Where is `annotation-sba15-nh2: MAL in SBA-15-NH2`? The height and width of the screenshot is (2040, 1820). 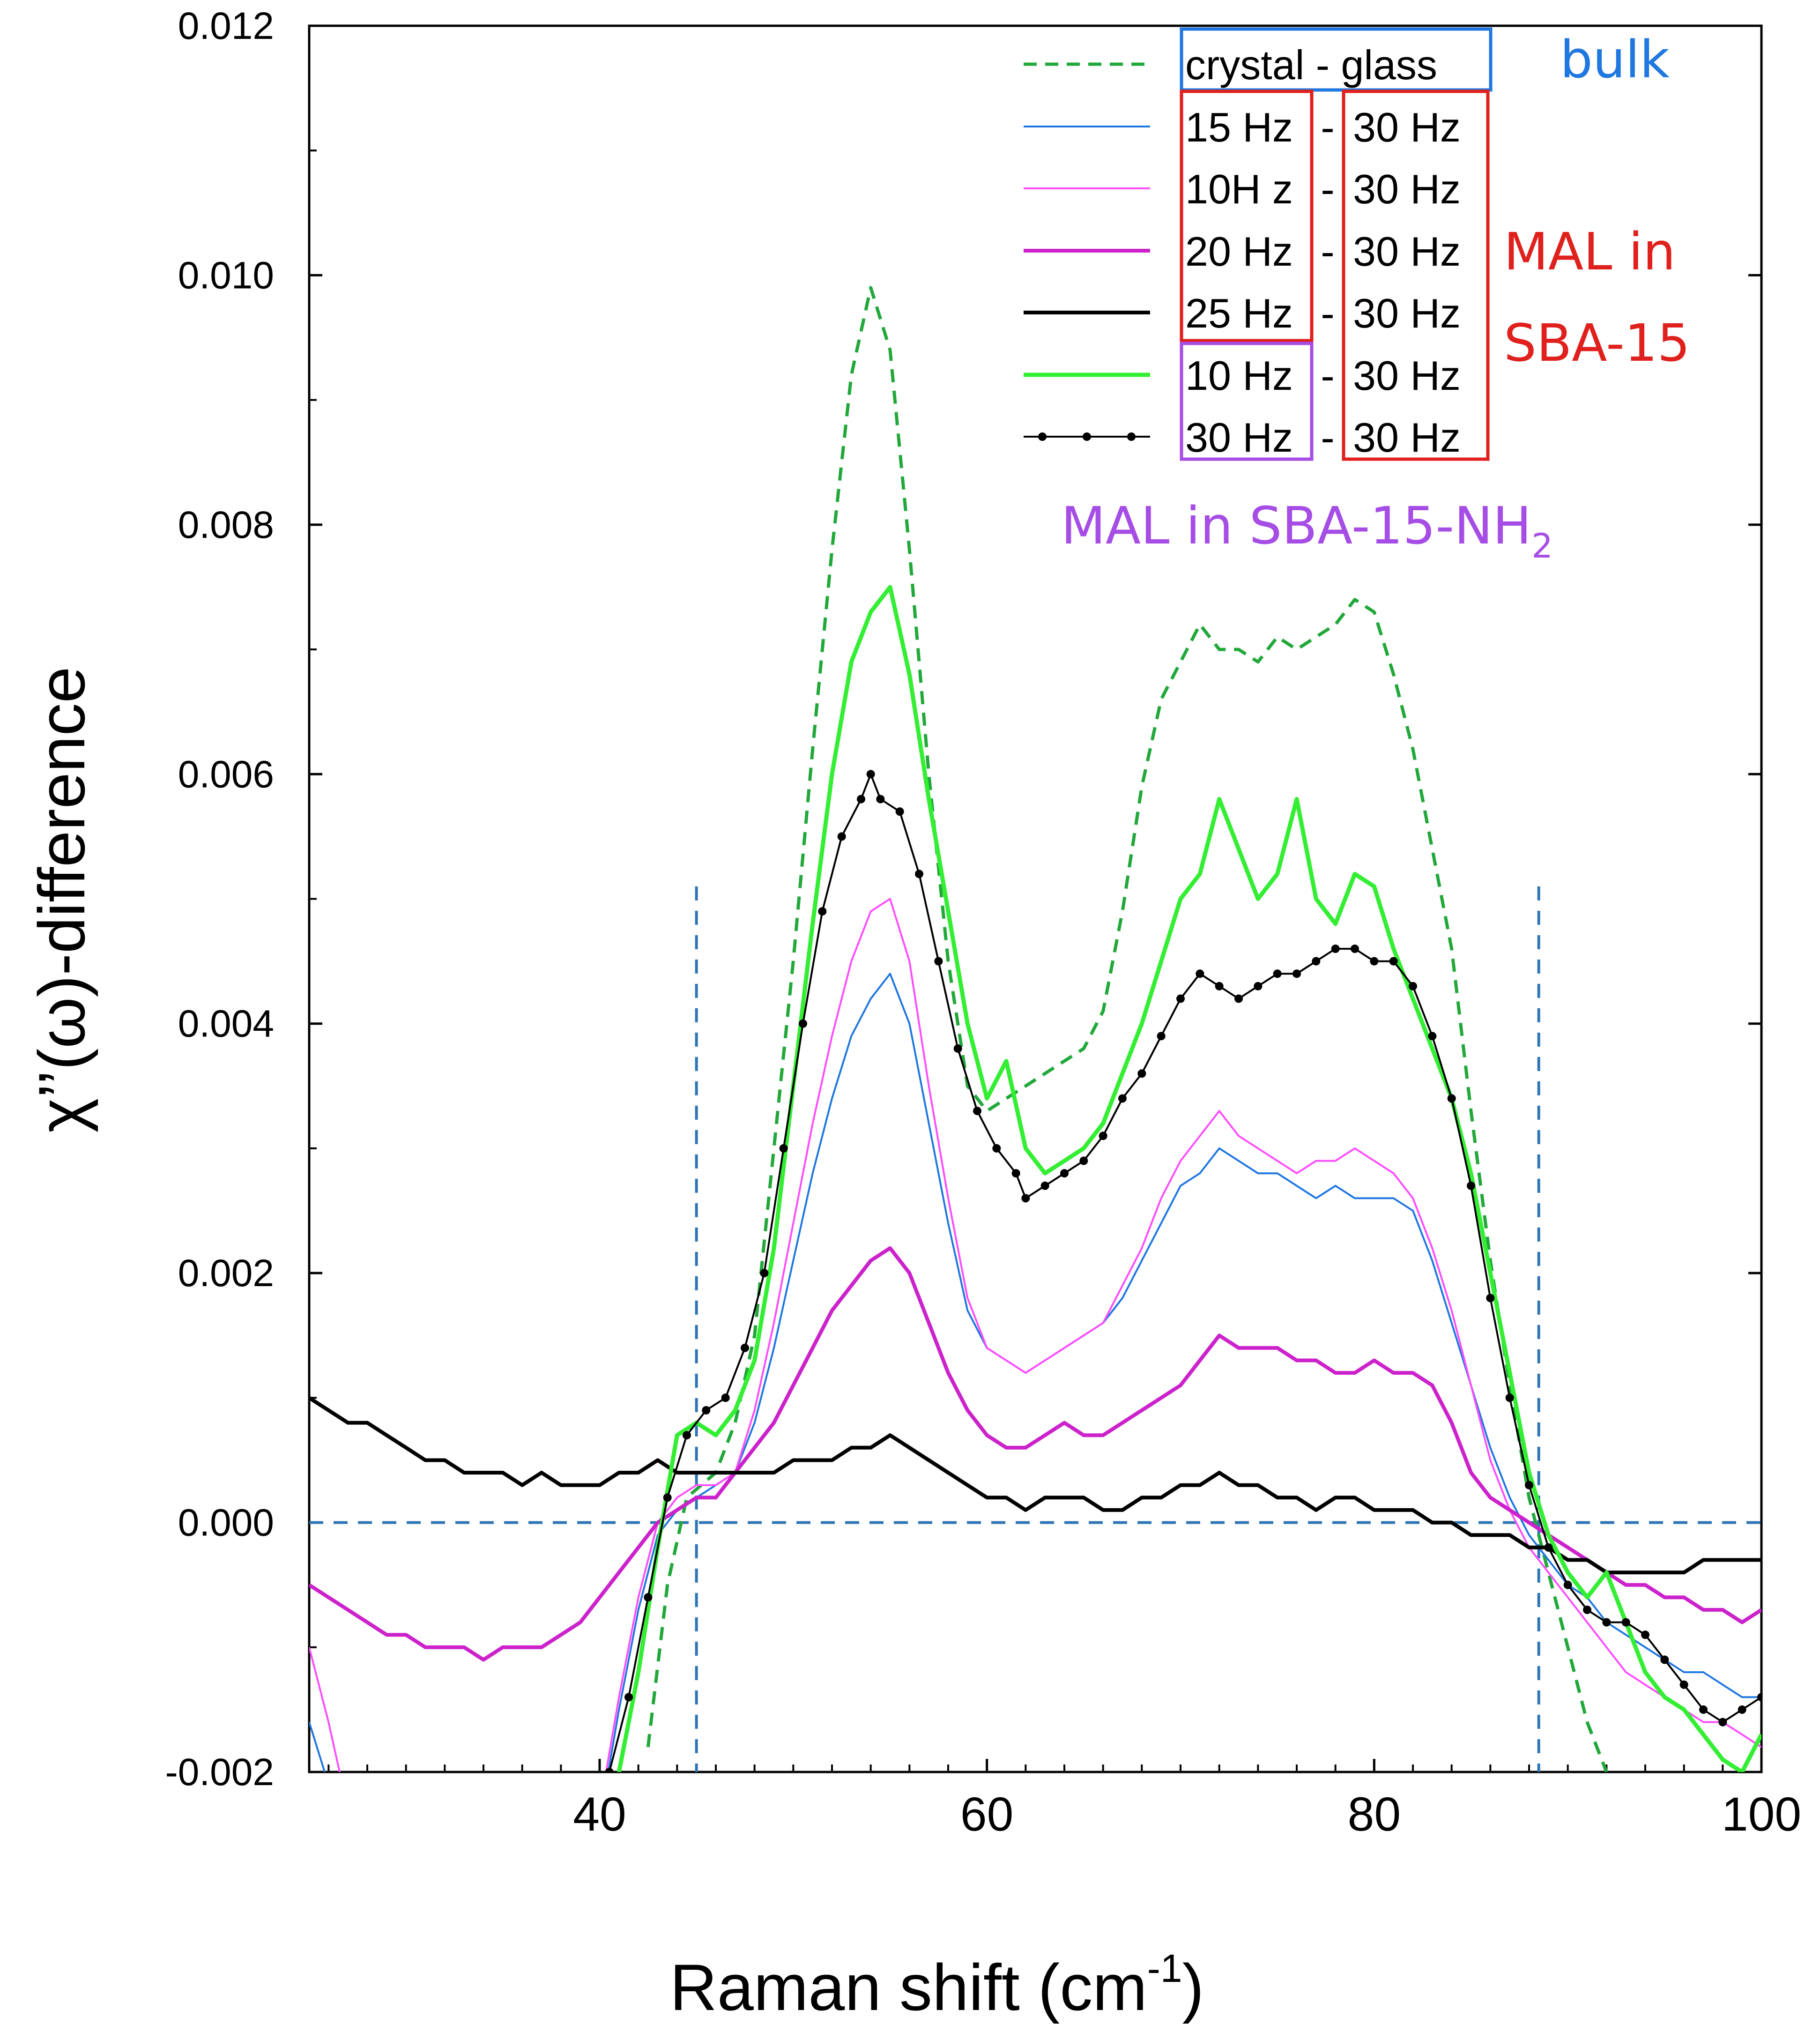
annotation-sba15-nh2: MAL in SBA-15-NH2 is located at coordinates (1307, 531).